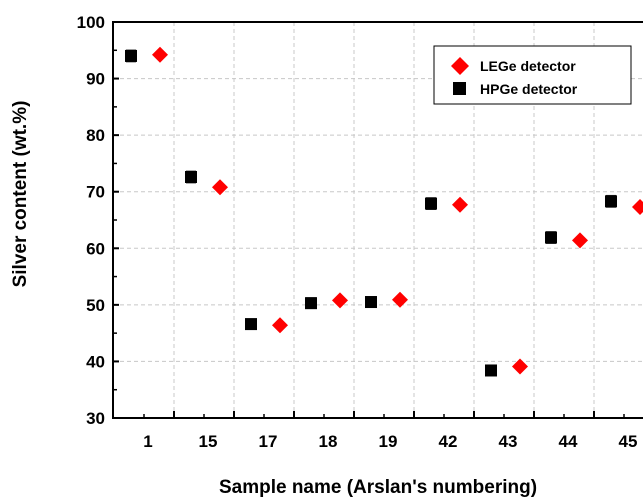 This screenshot has width=643, height=503. Describe the element at coordinates (95, 361) in the screenshot. I see `y-tick-label: 40` at that location.